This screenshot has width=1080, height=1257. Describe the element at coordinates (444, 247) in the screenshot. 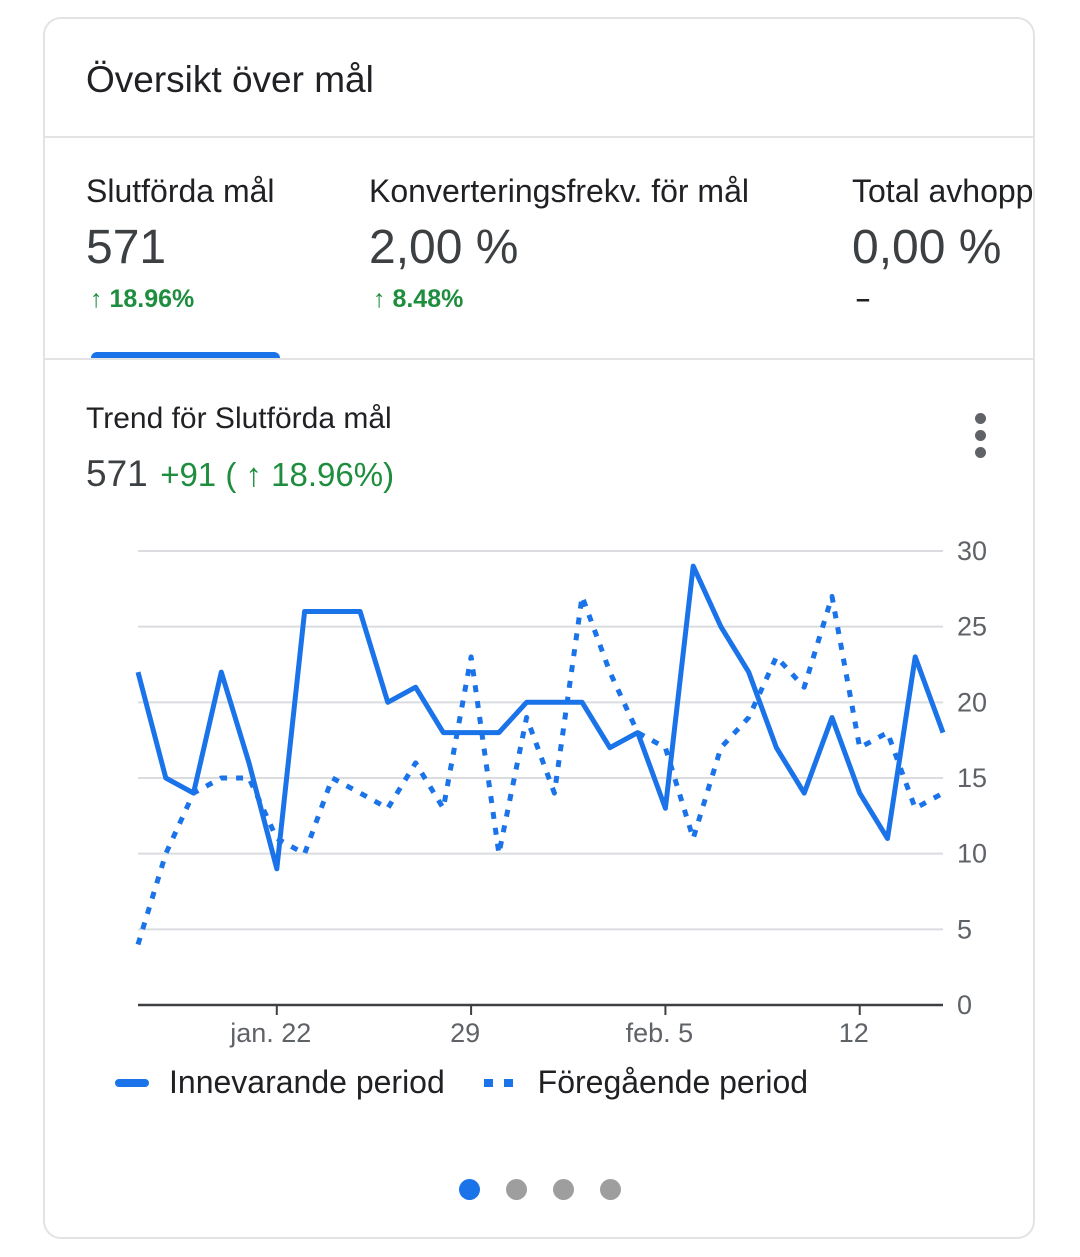

I see `metric-value: 2,00 %` at that location.